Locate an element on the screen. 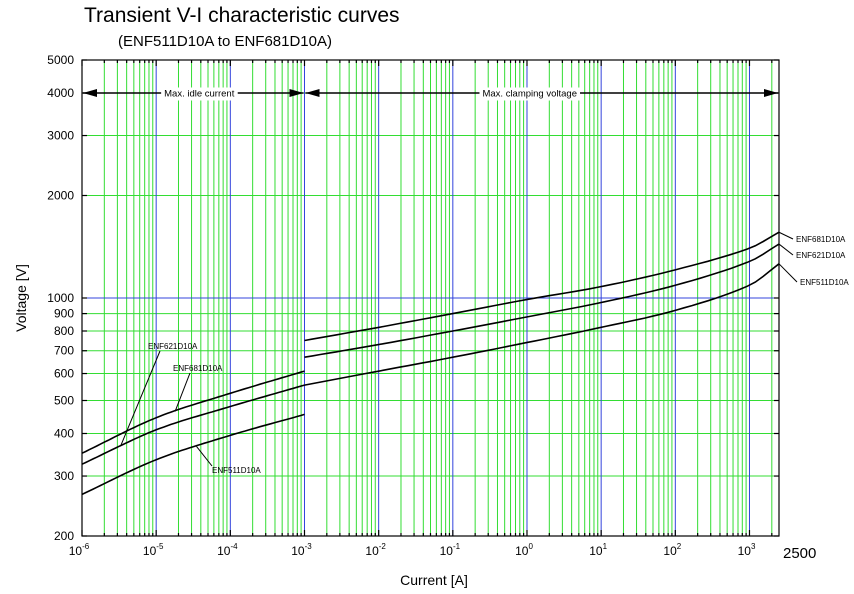 The image size is (854, 594). x-tick-label-2500: 2500 is located at coordinates (799, 553).